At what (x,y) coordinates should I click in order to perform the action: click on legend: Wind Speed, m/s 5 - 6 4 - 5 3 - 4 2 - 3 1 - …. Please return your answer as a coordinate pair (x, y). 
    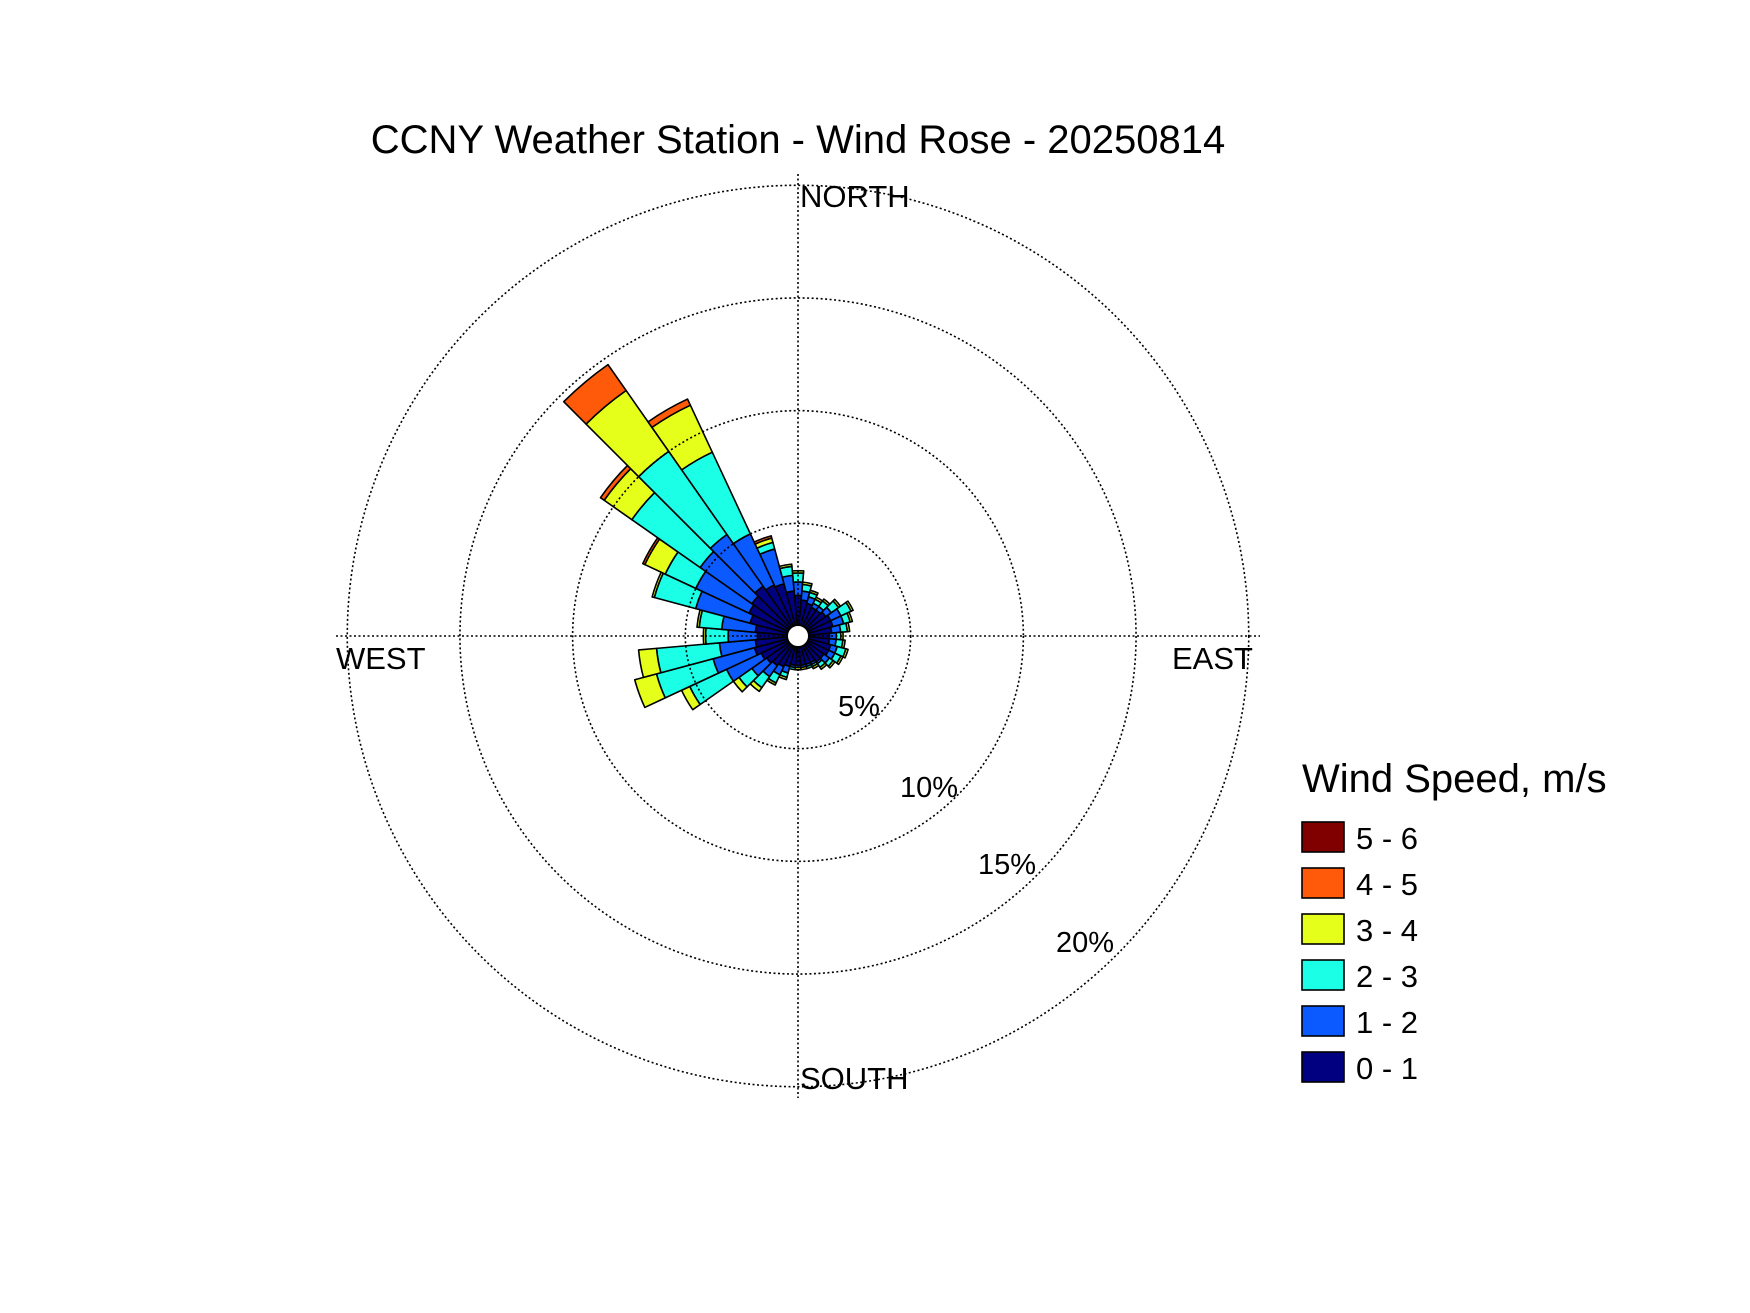
    Looking at the image, I should click on (1454, 921).